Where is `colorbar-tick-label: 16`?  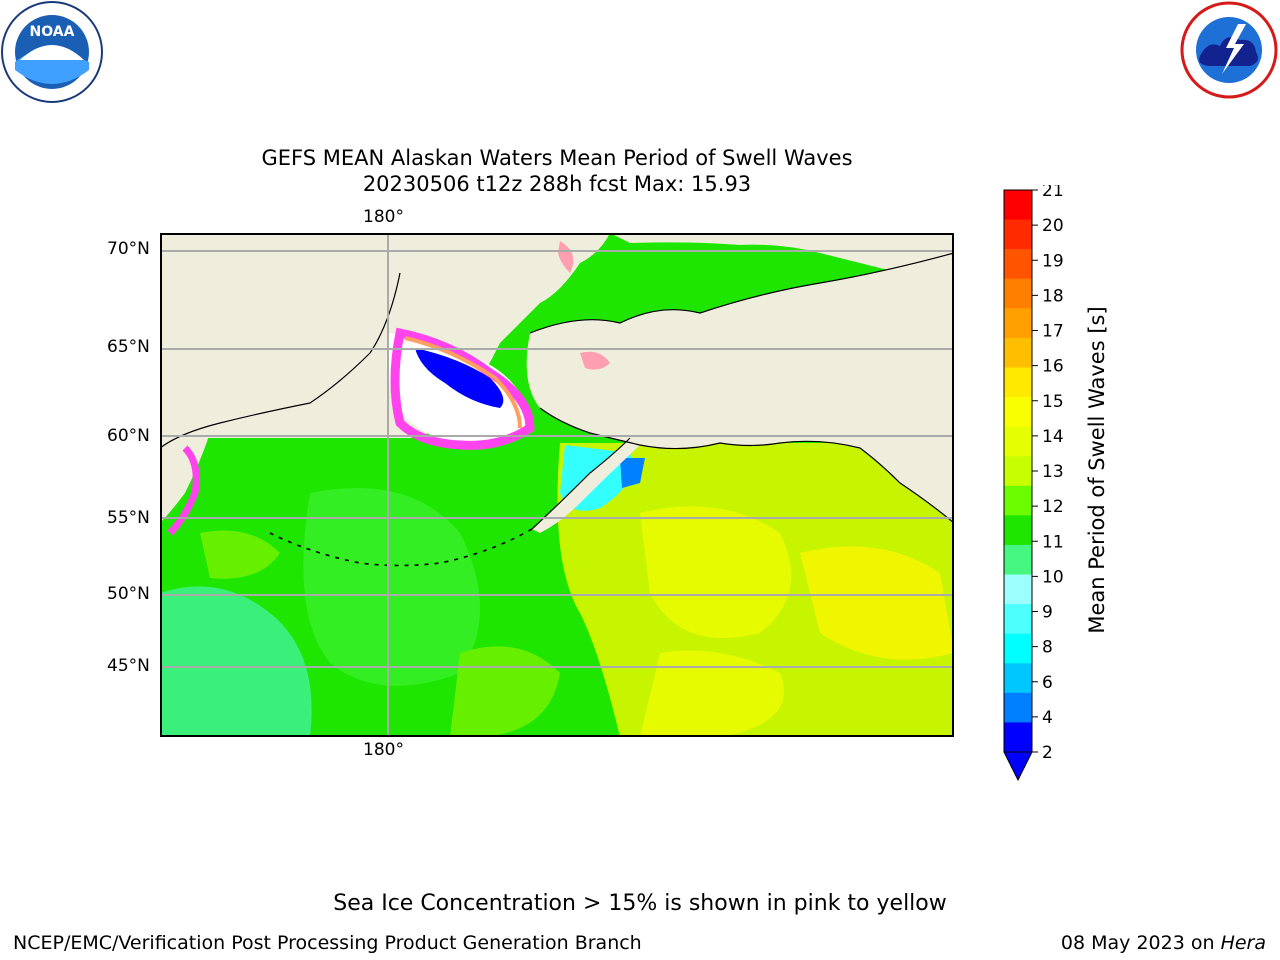
colorbar-tick-label: 16 is located at coordinates (1053, 367).